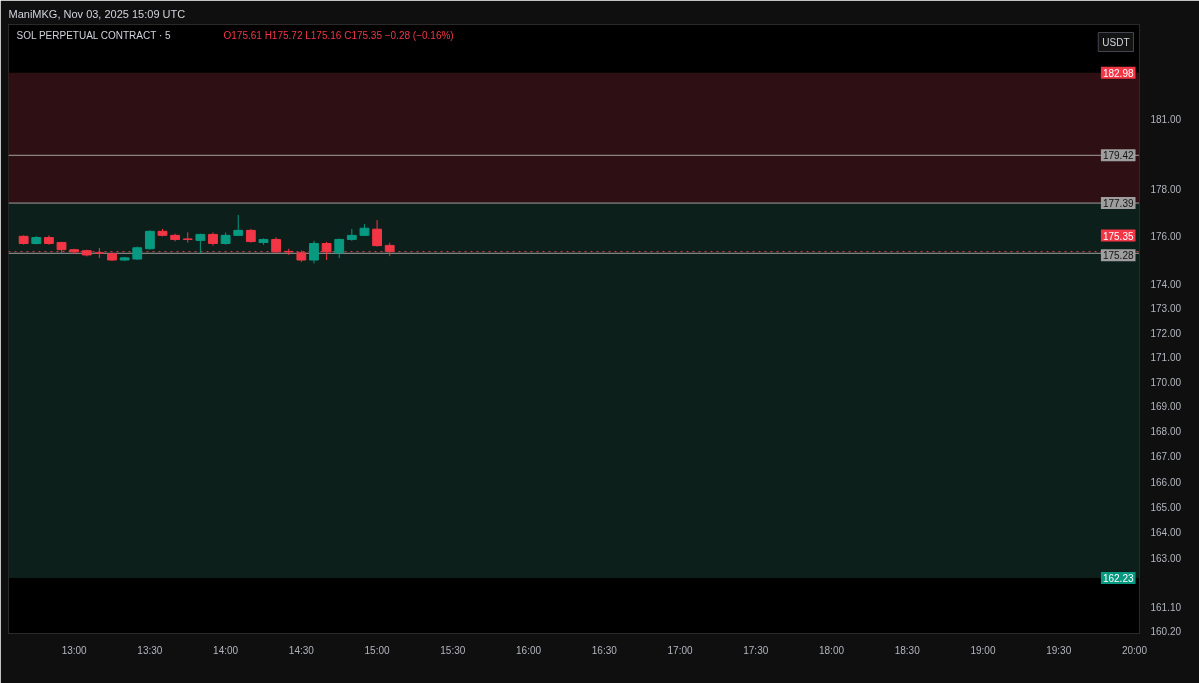 This screenshot has height=683, width=1199. I want to click on x-tick-label: 13:30, so click(150, 650).